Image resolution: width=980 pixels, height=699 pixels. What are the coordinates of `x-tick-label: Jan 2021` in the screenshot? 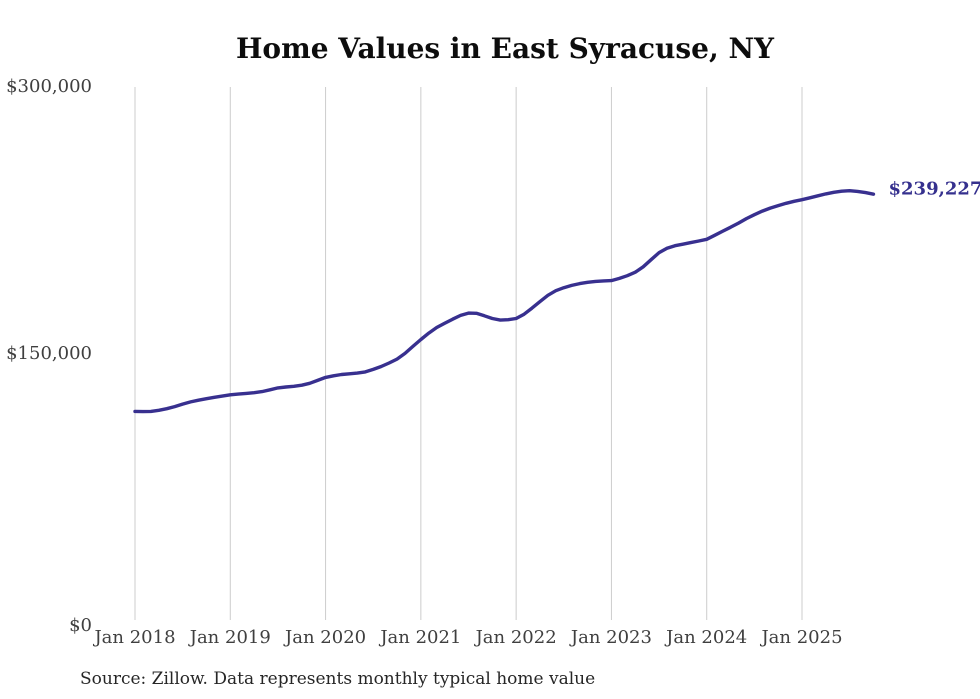 It's located at (419, 637).